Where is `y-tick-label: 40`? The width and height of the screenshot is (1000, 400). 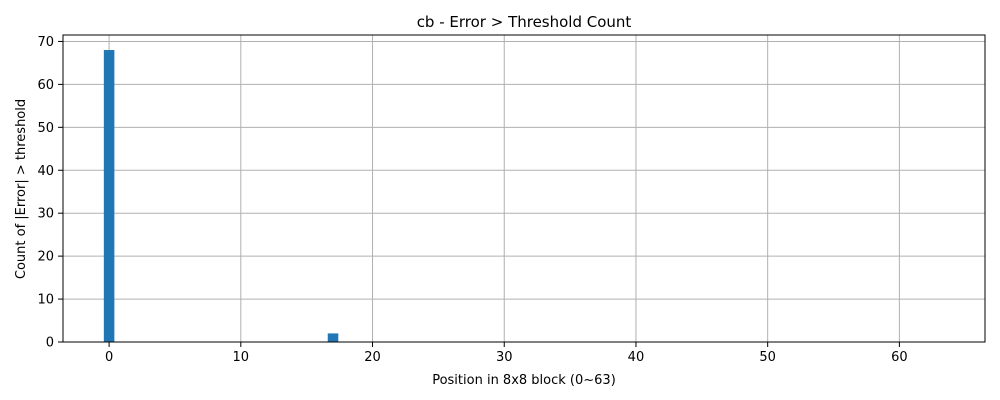 y-tick-label: 40 is located at coordinates (45, 171).